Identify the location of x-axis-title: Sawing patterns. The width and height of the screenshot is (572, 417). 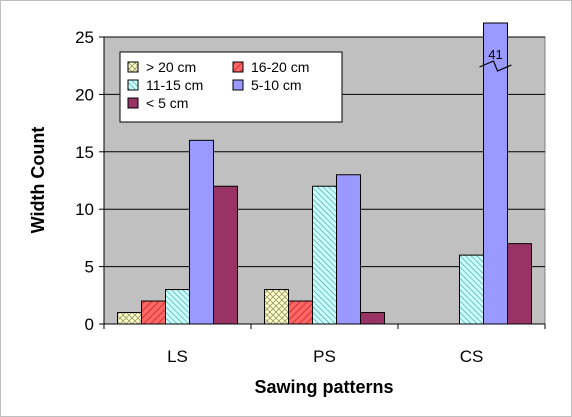
(323, 387).